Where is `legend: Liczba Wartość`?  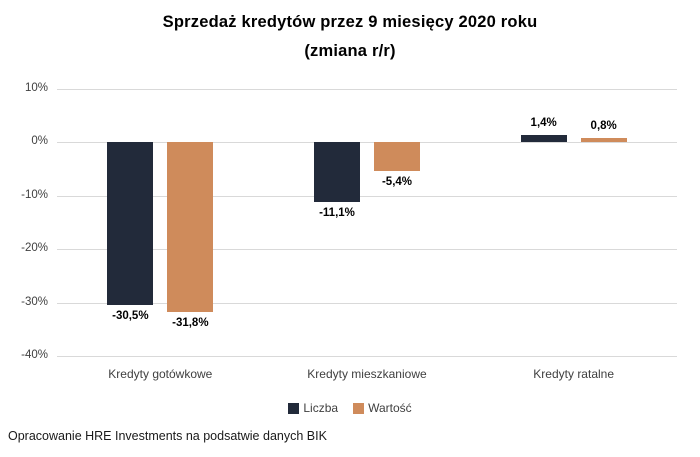
legend: Liczba Wartość is located at coordinates (350, 408).